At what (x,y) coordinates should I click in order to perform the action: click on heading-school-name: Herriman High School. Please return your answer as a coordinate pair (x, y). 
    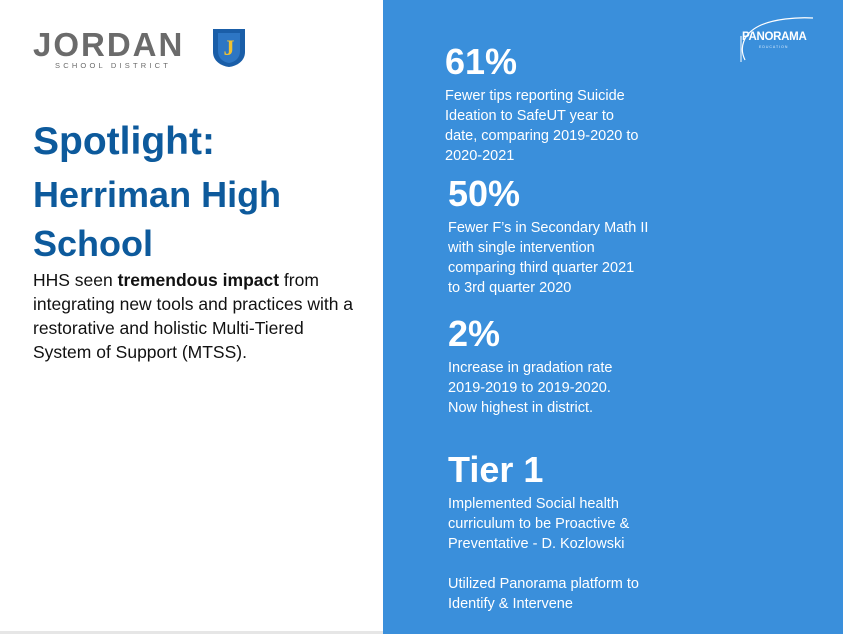
    Looking at the image, I should click on (157, 219).